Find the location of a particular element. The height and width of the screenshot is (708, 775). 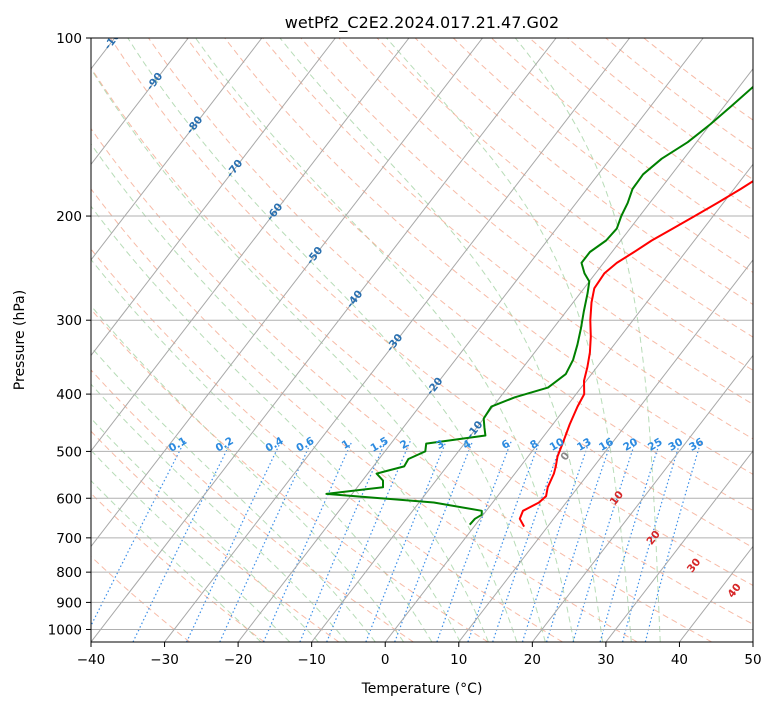

y-tick-label: 500 is located at coordinates (69, 452).